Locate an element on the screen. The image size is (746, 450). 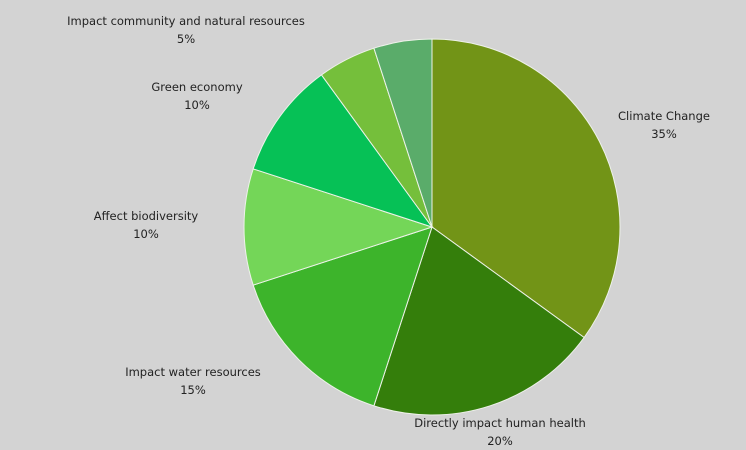
slice-name: Impact community and natural resources is located at coordinates (186, 21).